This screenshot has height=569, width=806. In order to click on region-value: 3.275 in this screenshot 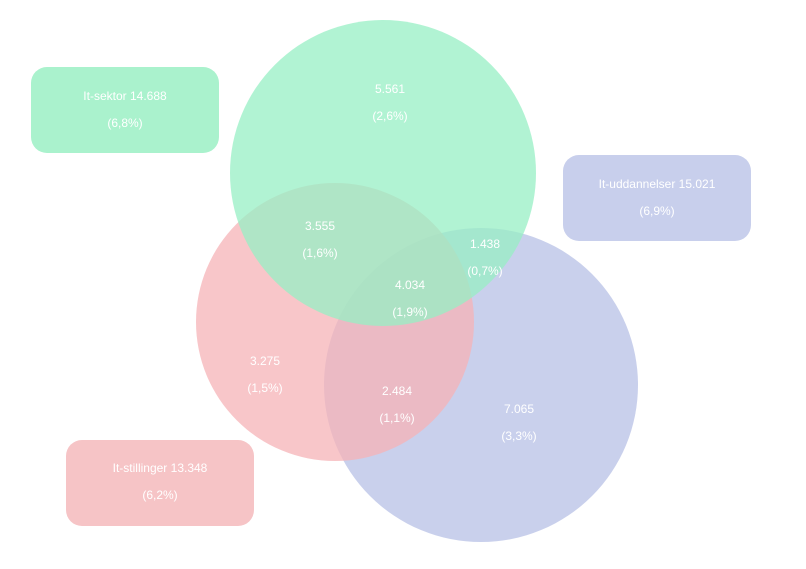, I will do `click(265, 361)`.